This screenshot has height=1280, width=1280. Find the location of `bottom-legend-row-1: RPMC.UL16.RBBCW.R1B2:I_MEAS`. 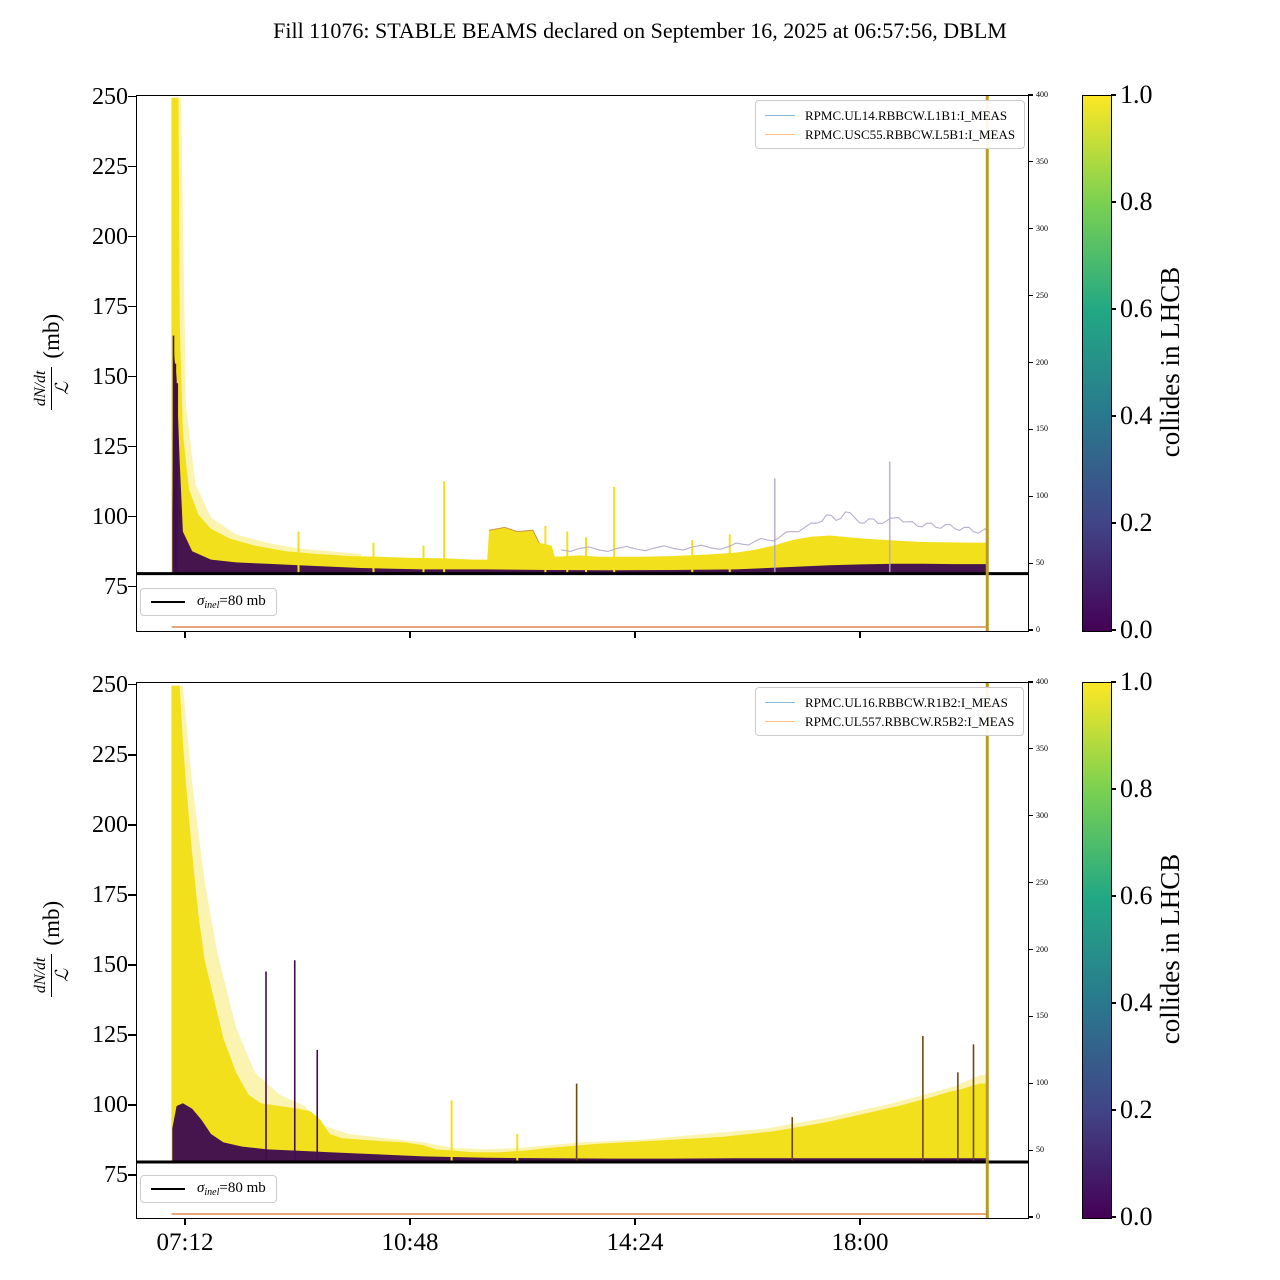

bottom-legend-row-1: RPMC.UL16.RBBCW.R1B2:I_MEAS is located at coordinates (889, 702).